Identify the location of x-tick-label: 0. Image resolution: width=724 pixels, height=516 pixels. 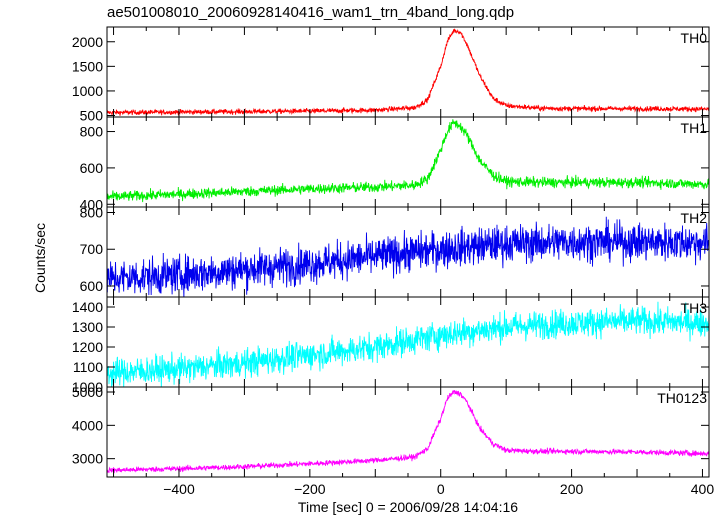
(441, 489).